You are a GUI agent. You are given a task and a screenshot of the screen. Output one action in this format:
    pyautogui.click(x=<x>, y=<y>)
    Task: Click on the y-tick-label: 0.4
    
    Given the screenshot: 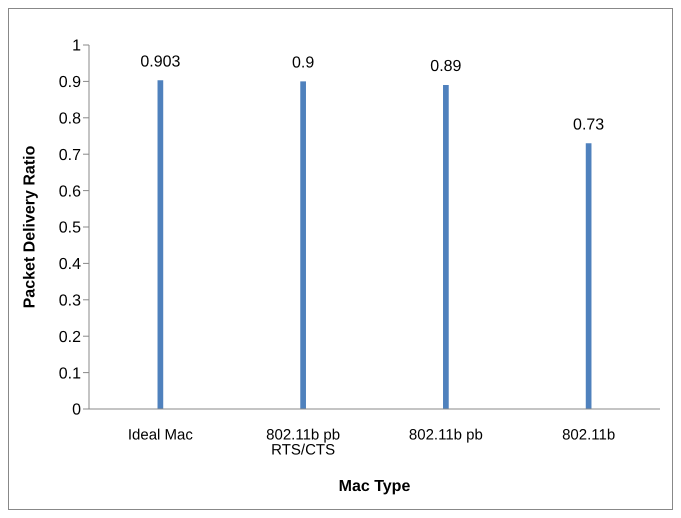 What is the action you would take?
    pyautogui.click(x=70, y=265)
    